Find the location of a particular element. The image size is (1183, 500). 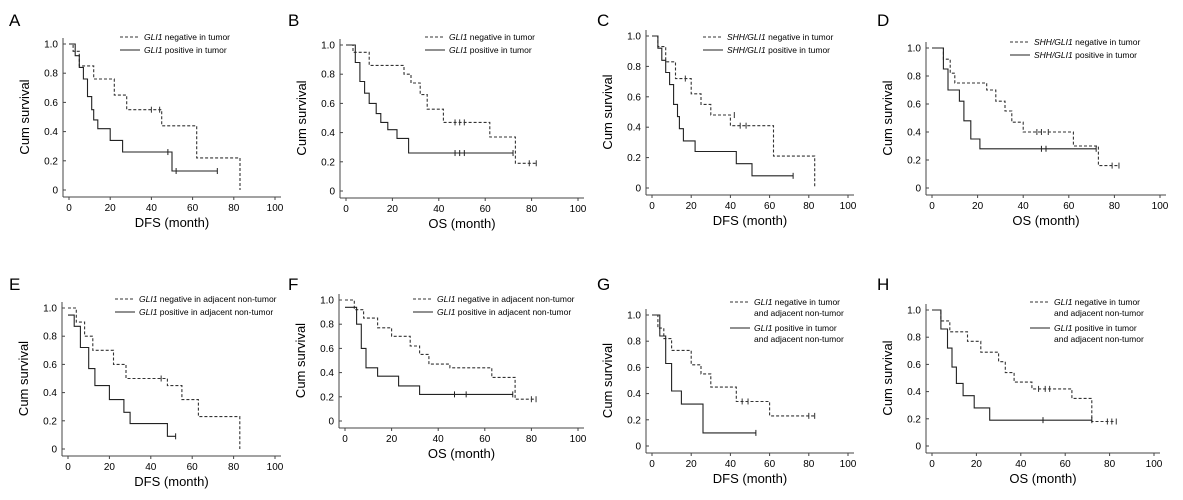

legend-entry: GLI1 negative in tumor is located at coordinates (797, 302).